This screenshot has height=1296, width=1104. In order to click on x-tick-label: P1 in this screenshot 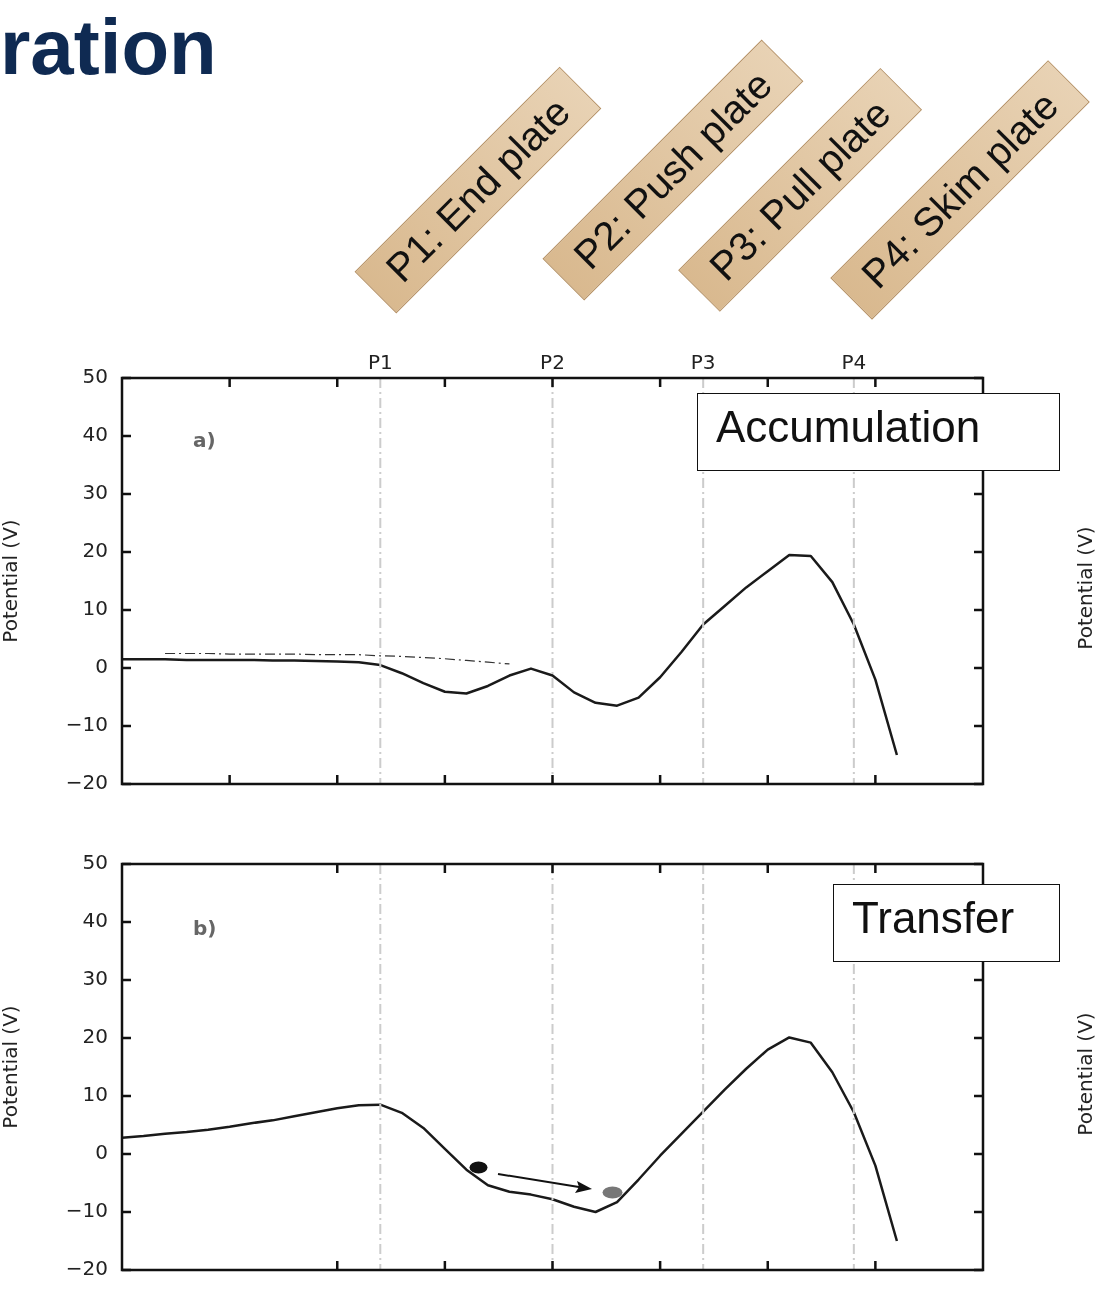, I will do `click(380, 362)`.